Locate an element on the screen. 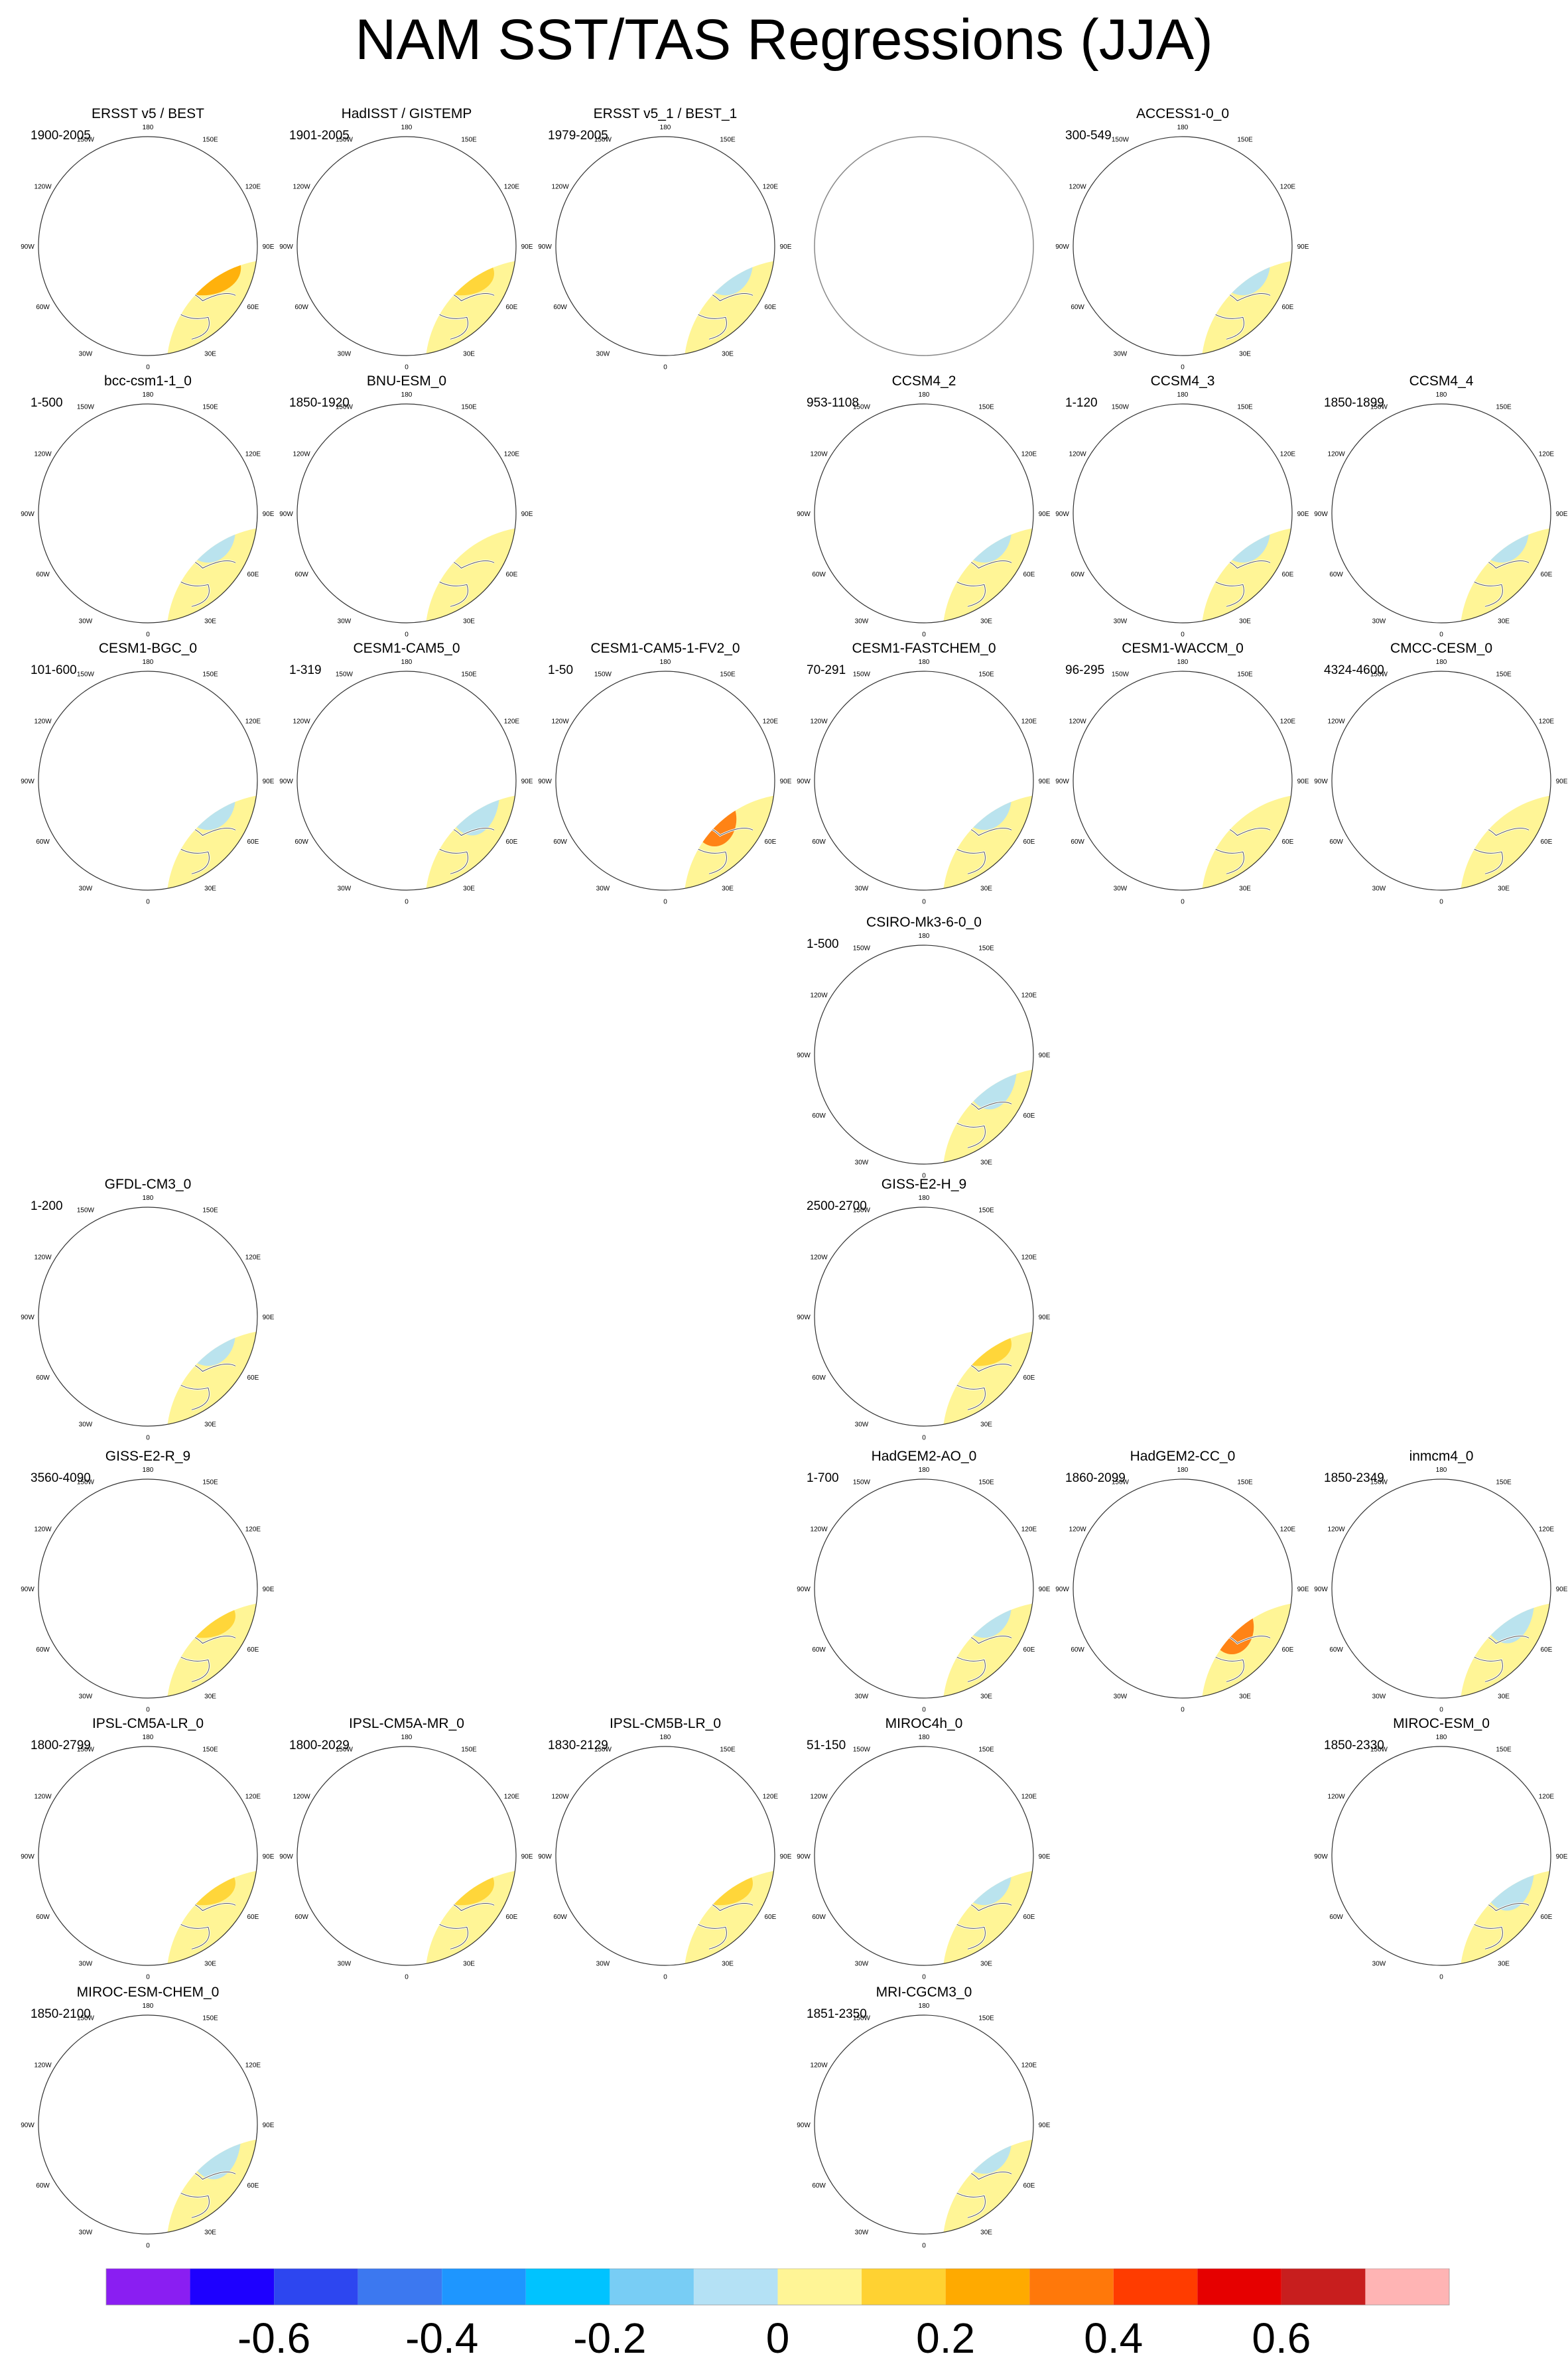  panel-title: MIROC-ESM_0 is located at coordinates (1442, 1723).